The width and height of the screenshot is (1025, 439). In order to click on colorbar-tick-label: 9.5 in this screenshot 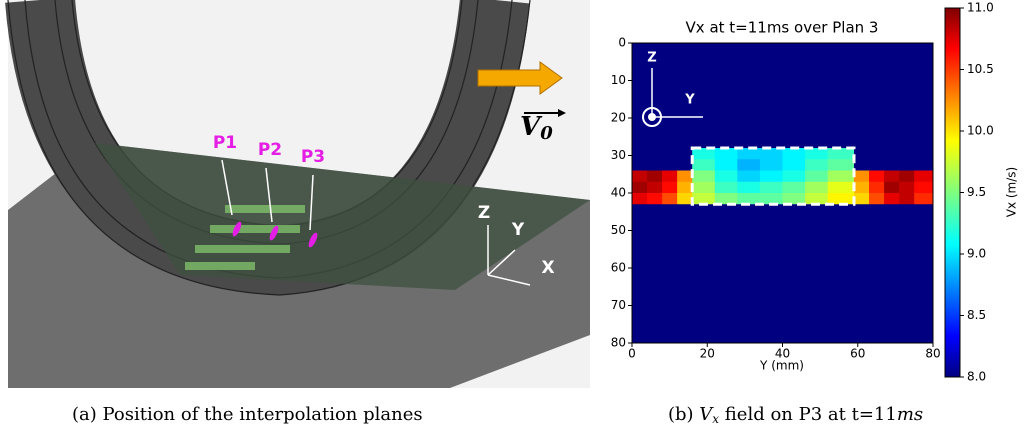, I will do `click(976, 192)`.